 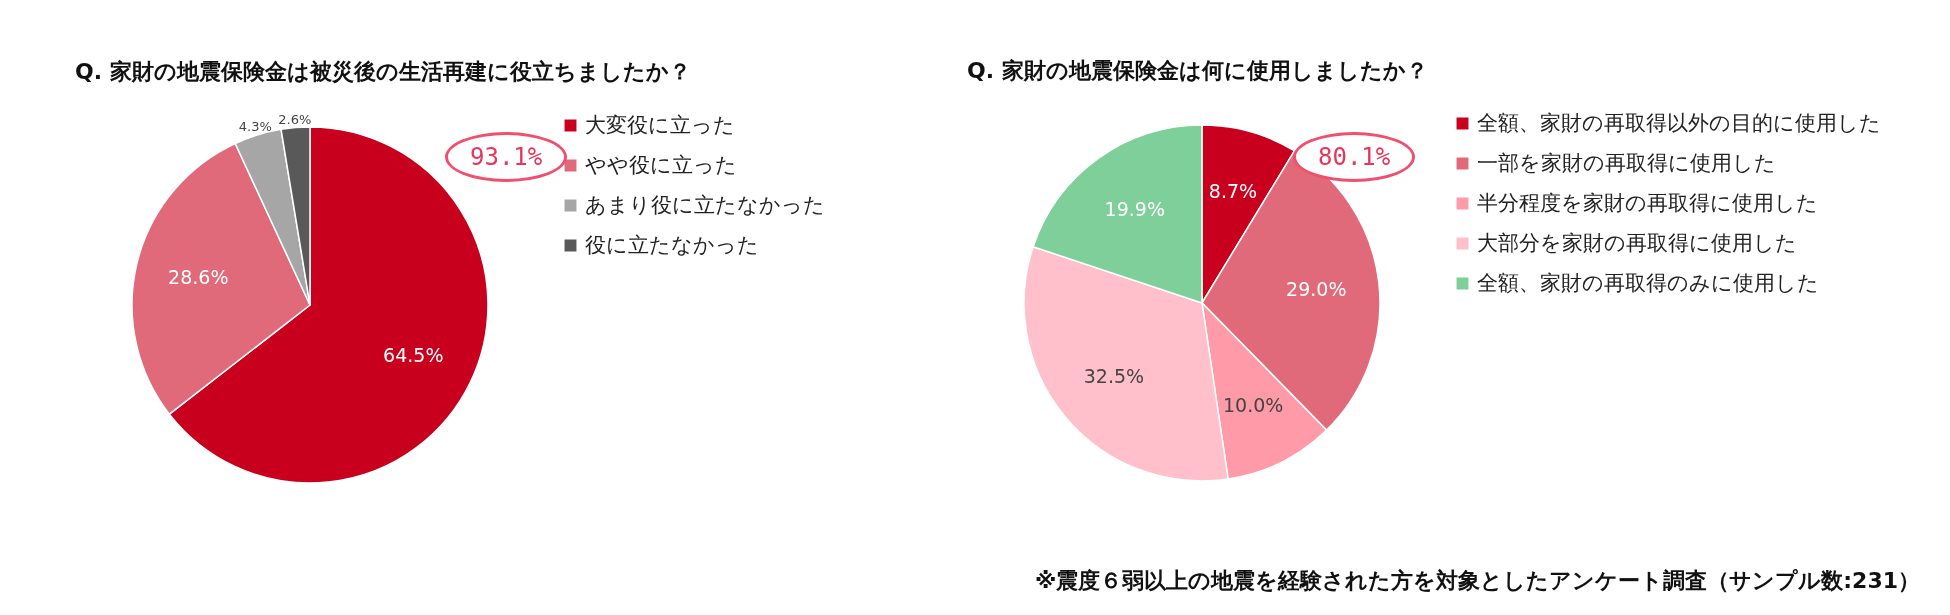 I want to click on chart-title: Q. 家財の地震保険金は被災後の生活再建に役立ちましたか？, so click(x=383, y=71).